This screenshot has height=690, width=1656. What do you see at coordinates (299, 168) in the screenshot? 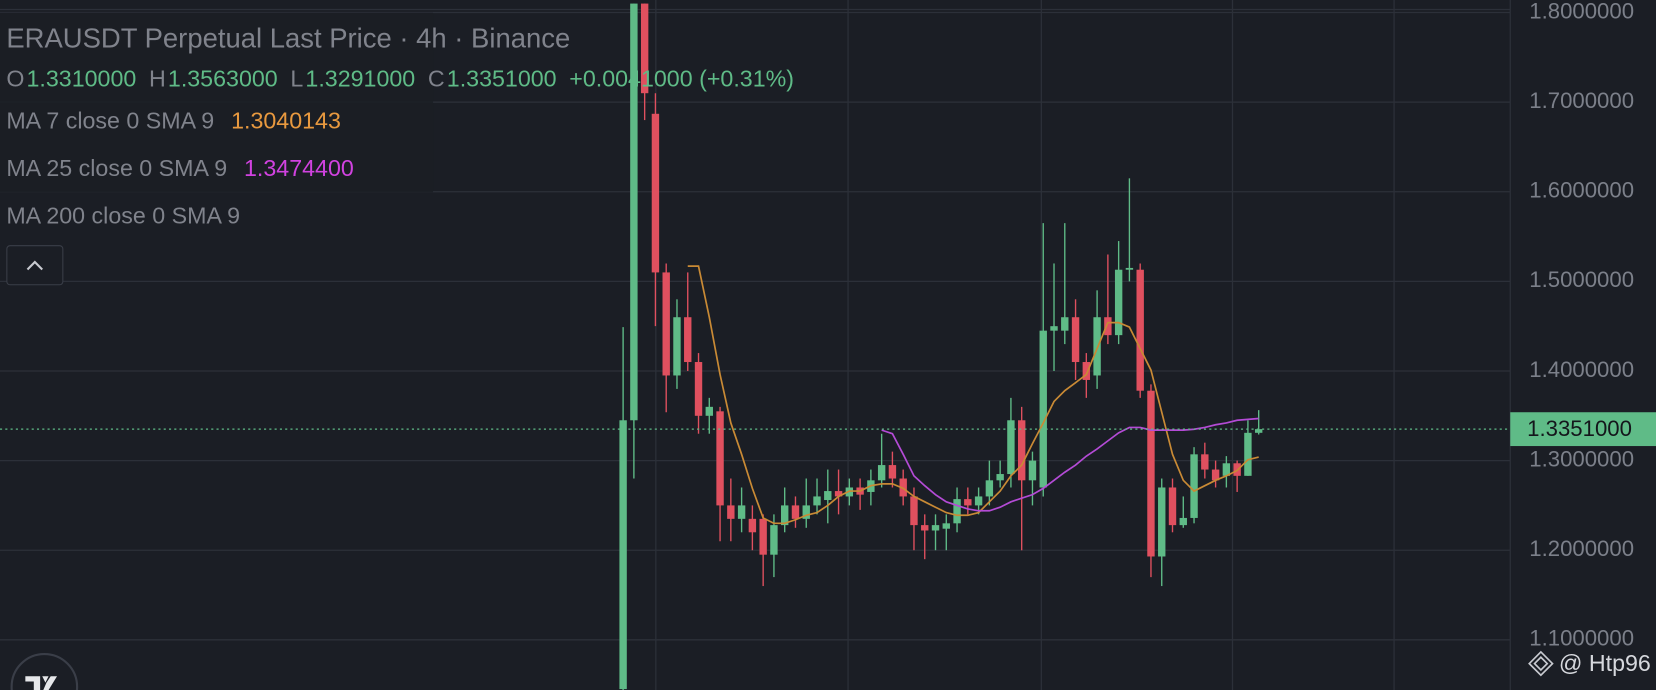
I see `indicator-value: 1.3474400` at bounding box center [299, 168].